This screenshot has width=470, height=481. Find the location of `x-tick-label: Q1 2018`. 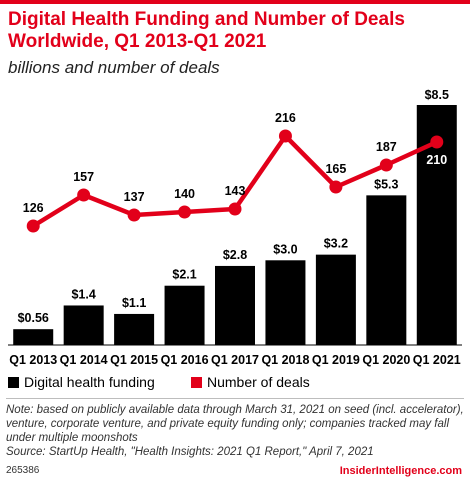

x-tick-label: Q1 2018 is located at coordinates (285, 360).